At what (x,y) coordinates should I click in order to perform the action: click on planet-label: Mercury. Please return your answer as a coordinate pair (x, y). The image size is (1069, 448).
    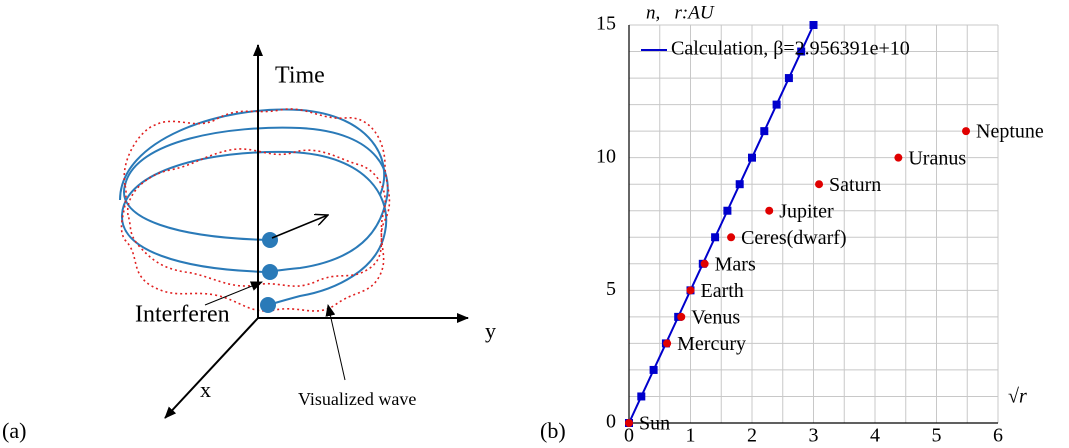
    Looking at the image, I should click on (711, 344).